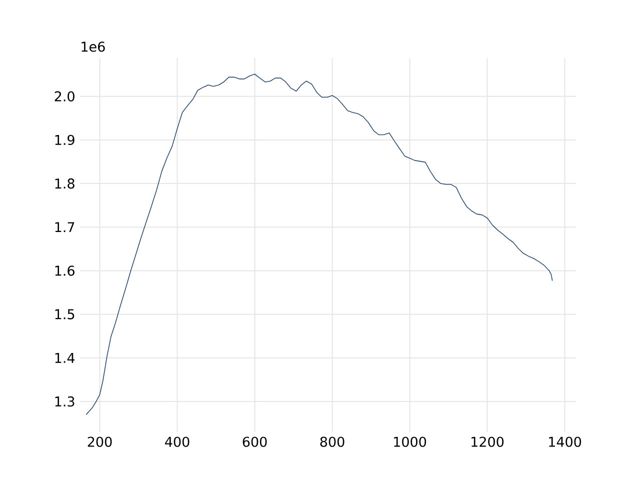 Image resolution: width=640 pixels, height=480 pixels. I want to click on y-tick-label: 1.9, so click(64, 140).